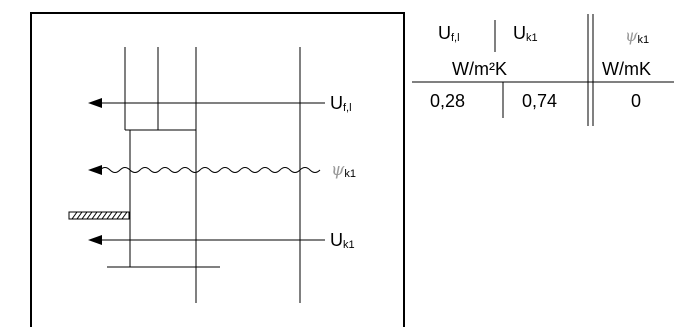 This screenshot has height=327, width=674. I want to click on table-unit-u: W/m²K, so click(479, 69).